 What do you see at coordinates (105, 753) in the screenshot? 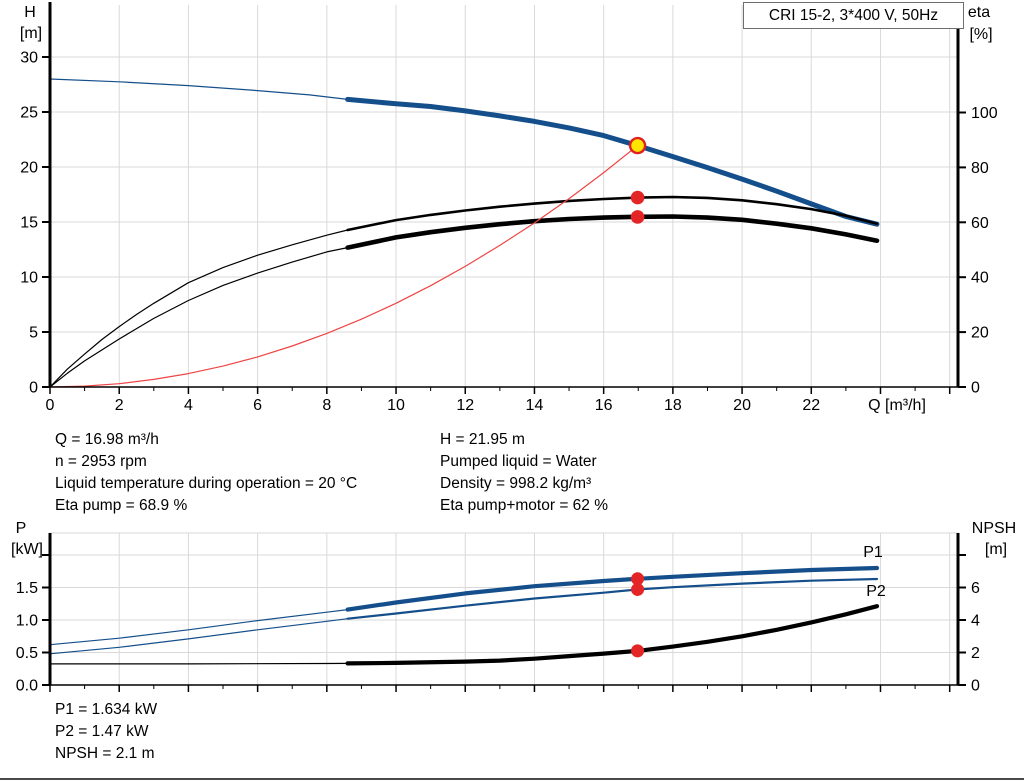
I see `npsh-value: NPSH = 2.1 m` at bounding box center [105, 753].